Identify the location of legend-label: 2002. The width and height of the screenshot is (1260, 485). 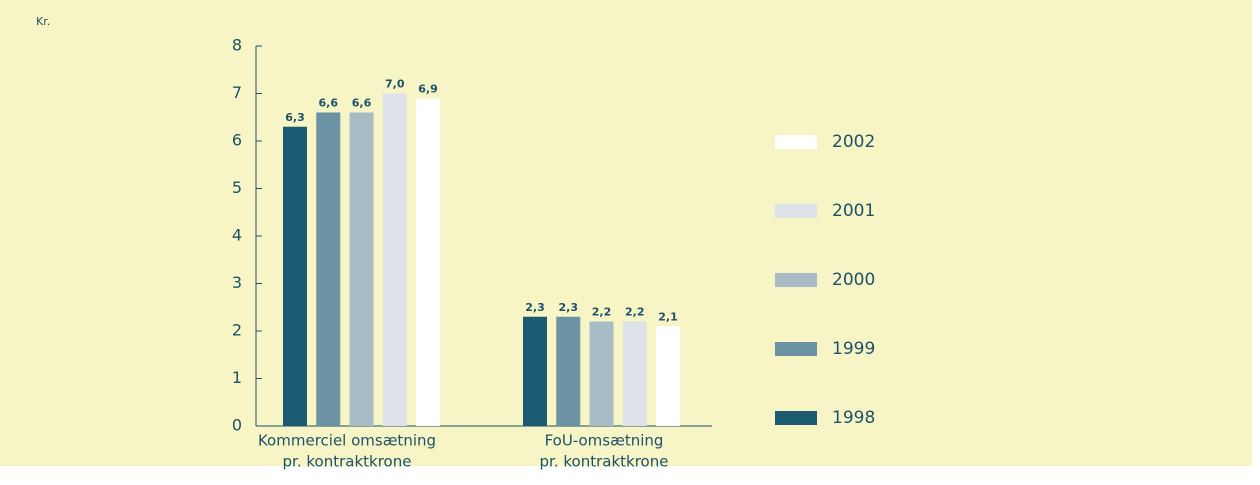
(853, 142).